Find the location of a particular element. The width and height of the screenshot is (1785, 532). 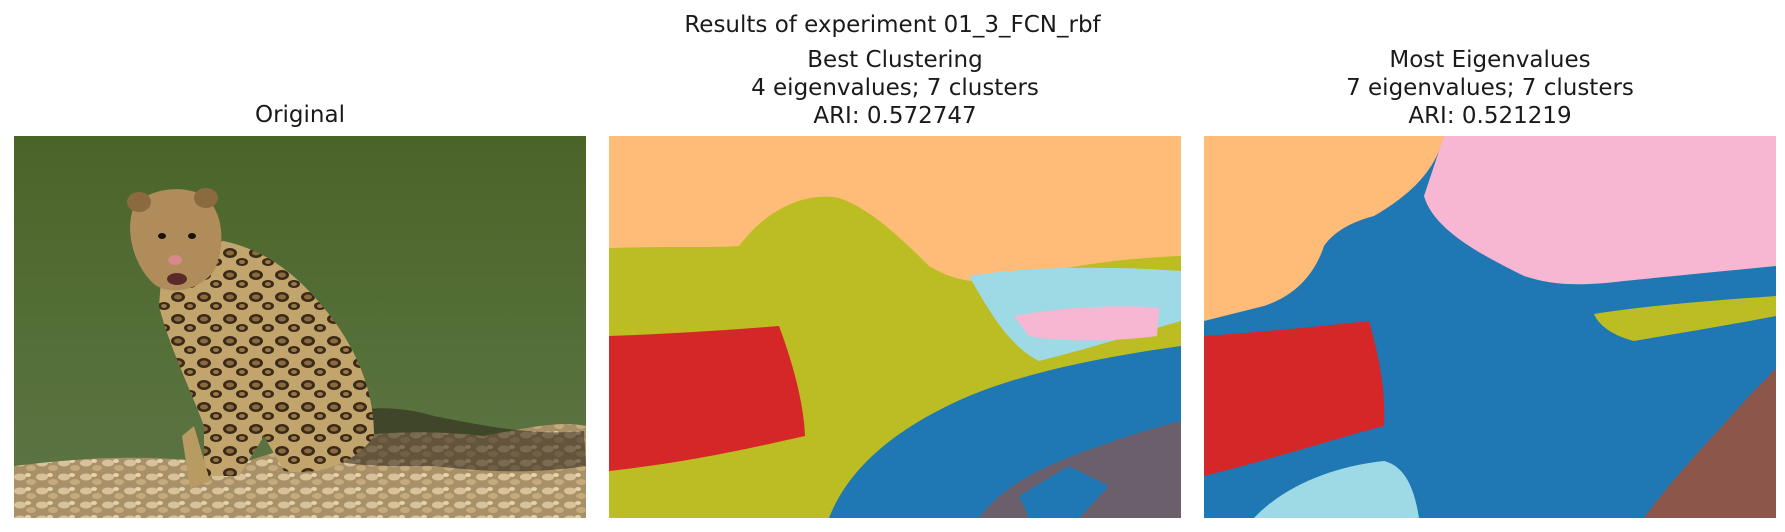

cluster-brown-region is located at coordinates (1710, 443).